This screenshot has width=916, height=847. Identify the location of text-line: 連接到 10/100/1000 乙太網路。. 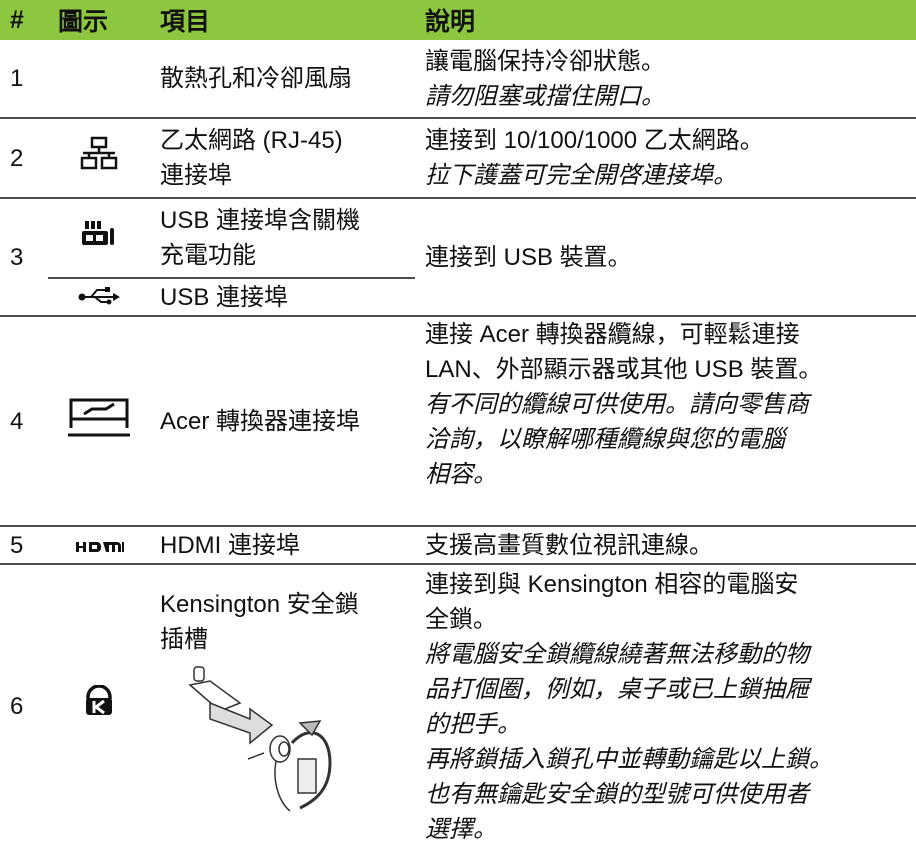
(594, 140).